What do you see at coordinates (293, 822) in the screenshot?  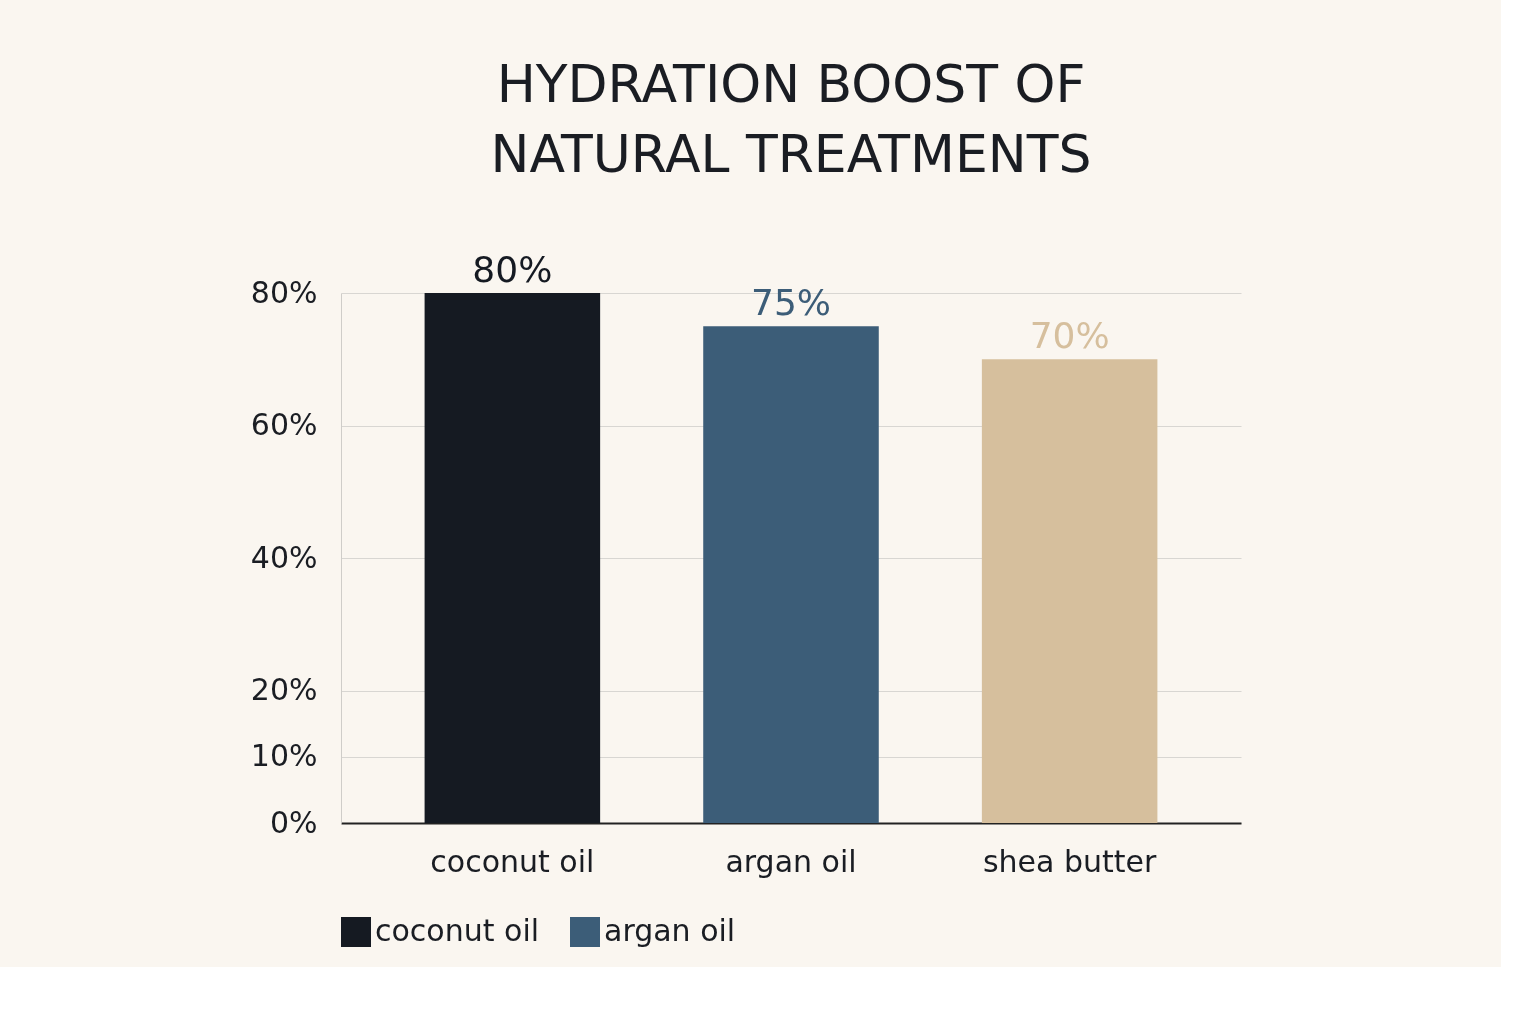 I see `y-tick-label: 0%` at bounding box center [293, 822].